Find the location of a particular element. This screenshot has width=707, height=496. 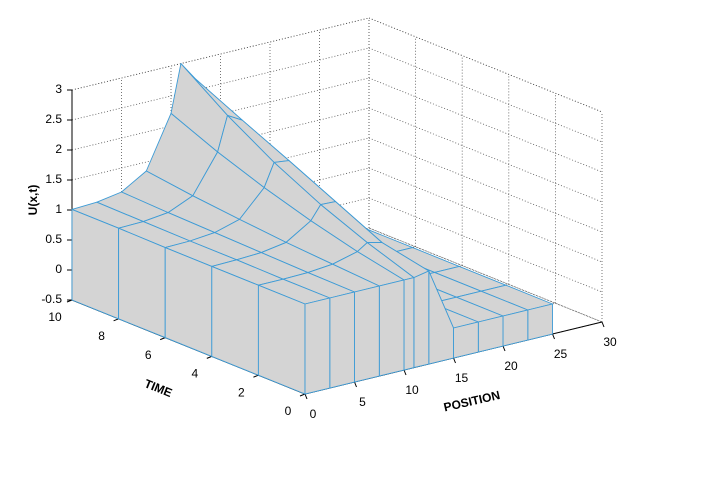

x-tick-label: 10 is located at coordinates (412, 390).